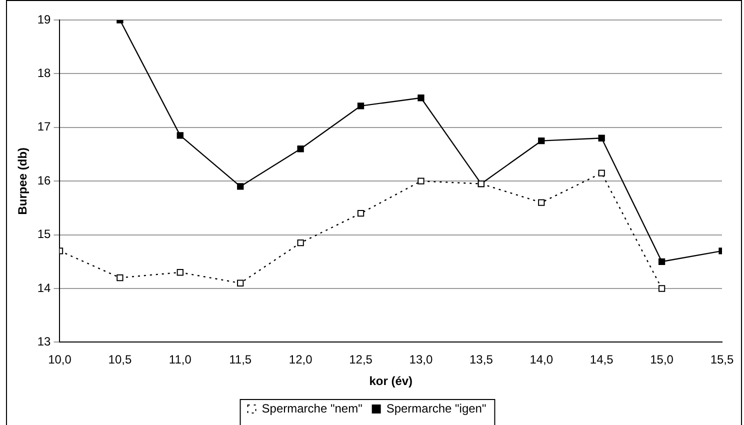 This screenshot has width=744, height=425. Describe the element at coordinates (391, 381) in the screenshot. I see `x-axis-title: kor (év)` at that location.